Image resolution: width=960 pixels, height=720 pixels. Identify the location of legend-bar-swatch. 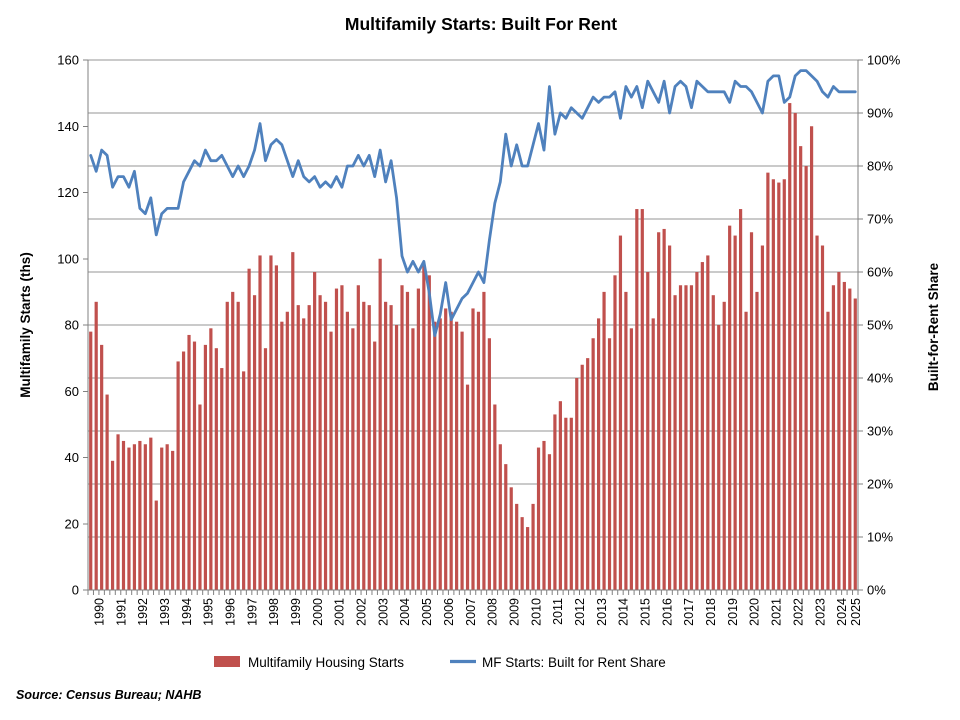
(227, 661).